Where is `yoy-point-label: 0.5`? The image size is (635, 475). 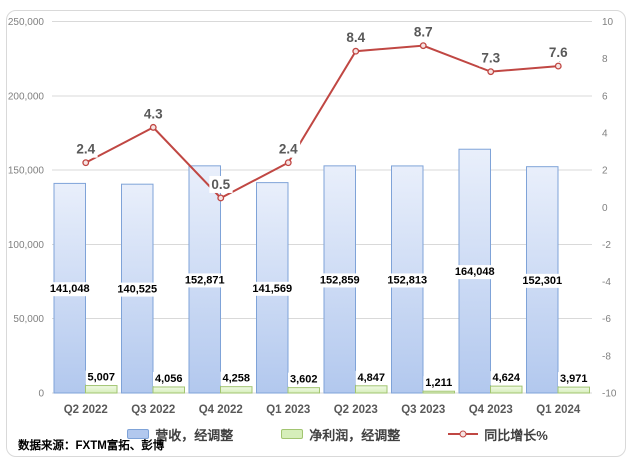 yoy-point-label: 0.5 is located at coordinates (220, 184).